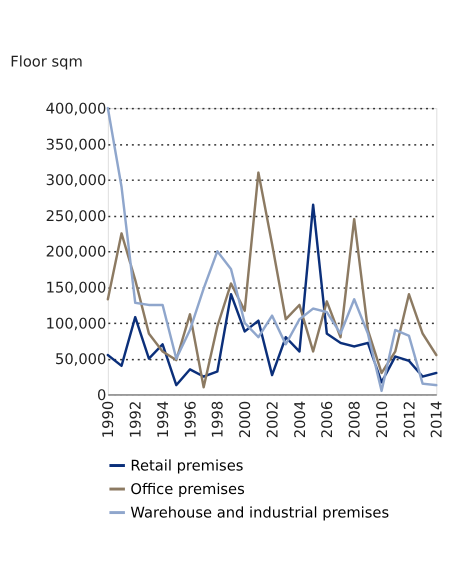 This screenshot has width=452, height=576. I want to click on y-tick-label: 150,000, so click(76, 287).